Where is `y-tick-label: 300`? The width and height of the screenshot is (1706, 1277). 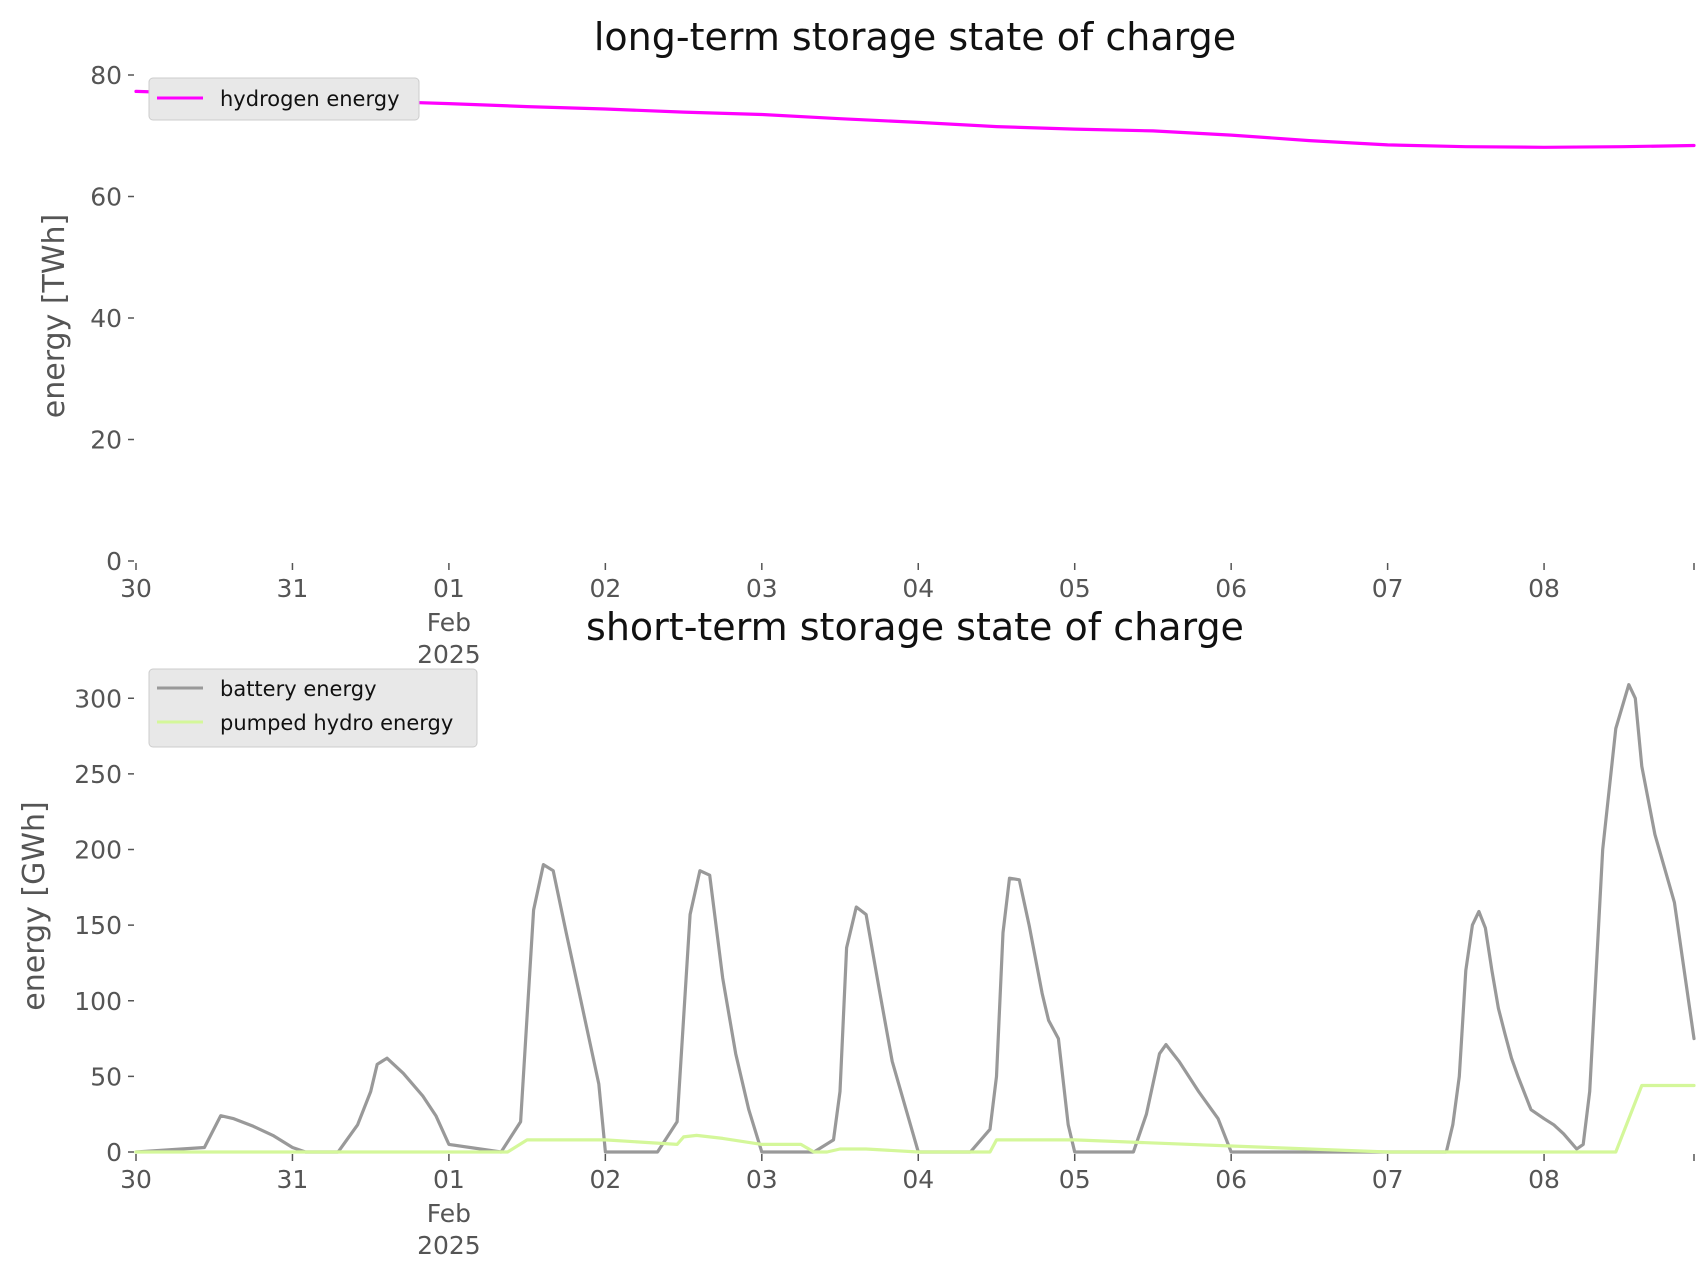
y-tick-label: 300 is located at coordinates (98, 698).